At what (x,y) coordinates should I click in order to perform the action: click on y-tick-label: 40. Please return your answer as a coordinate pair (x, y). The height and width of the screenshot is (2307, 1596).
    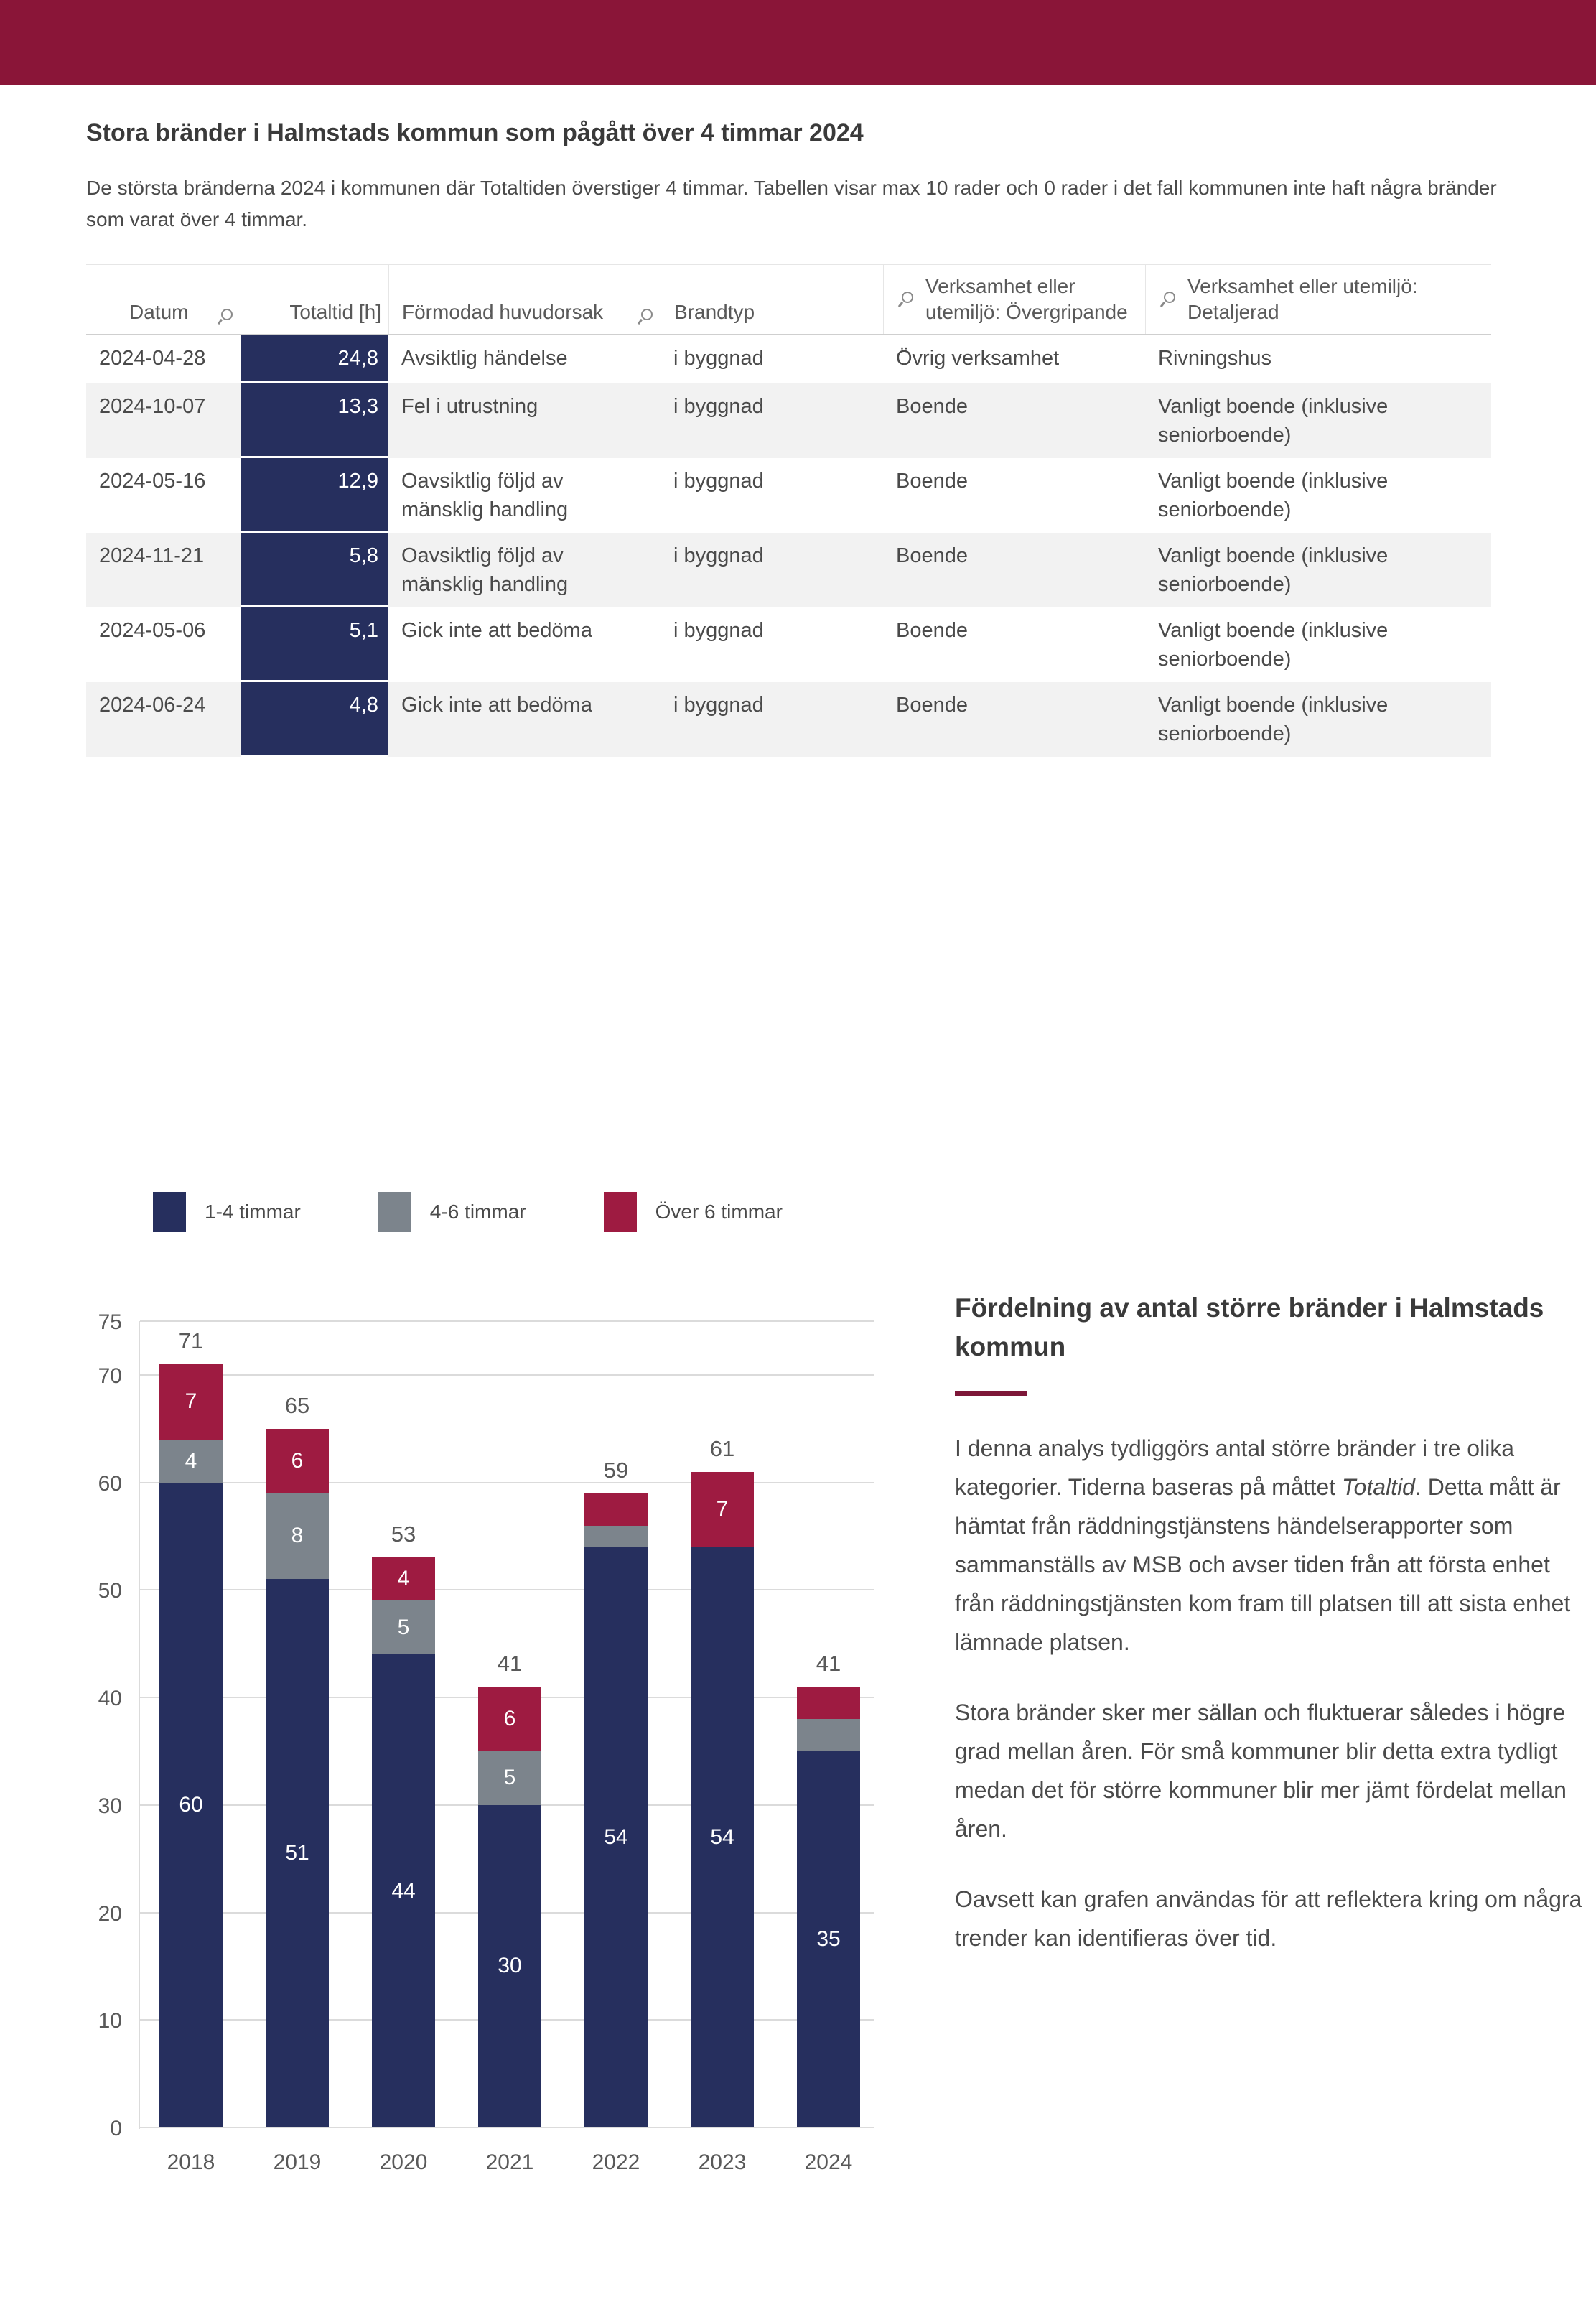
    Looking at the image, I should click on (110, 1699).